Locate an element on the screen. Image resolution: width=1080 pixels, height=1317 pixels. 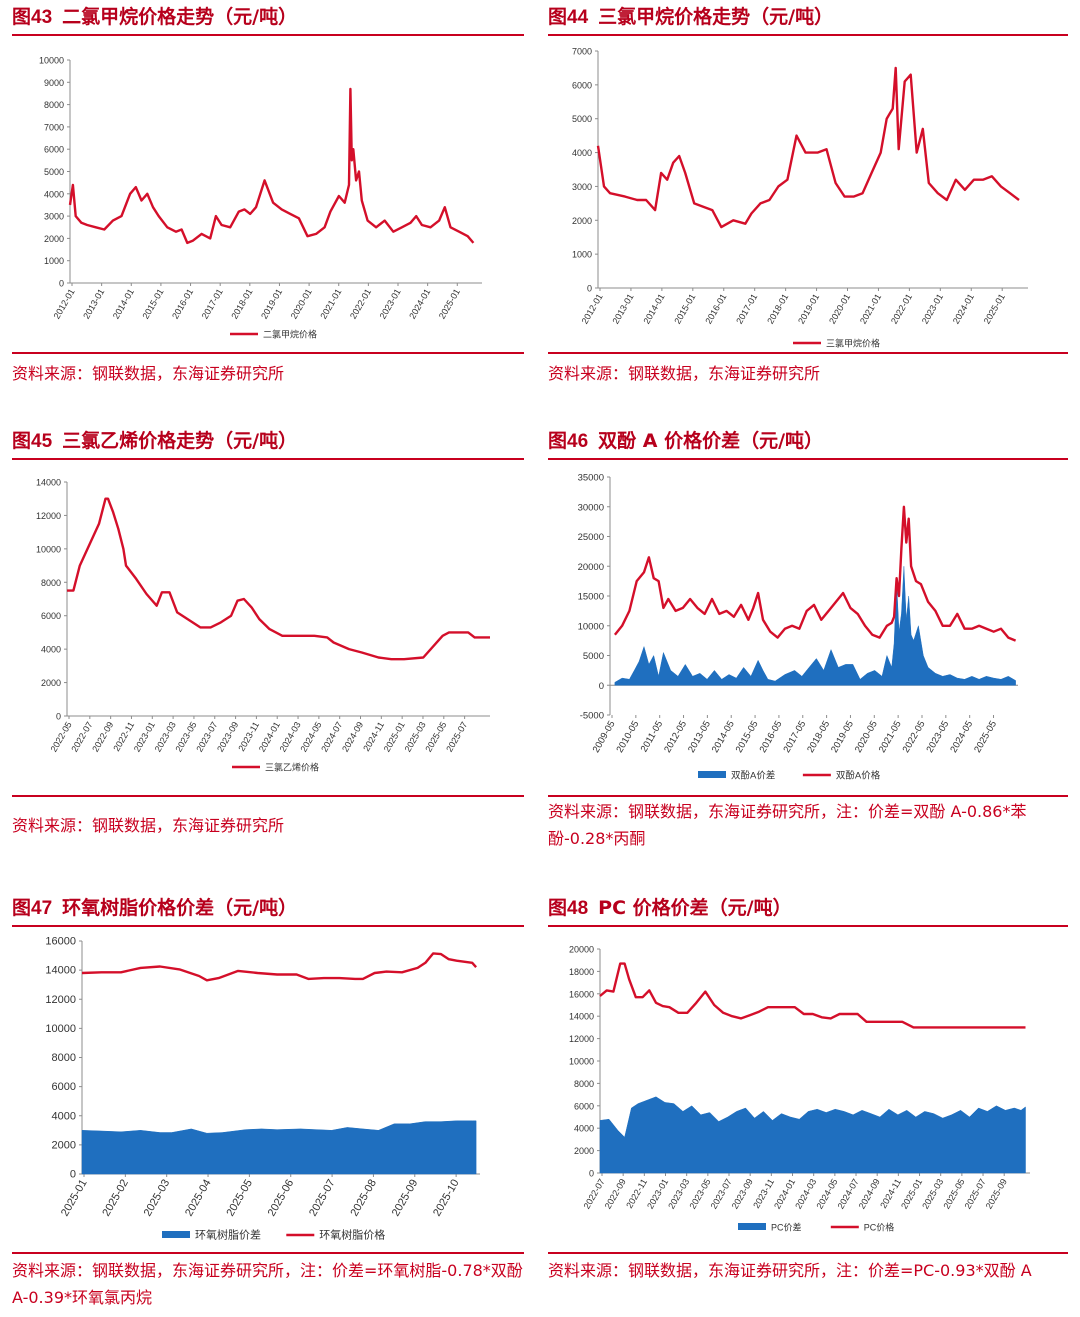
x-tick-label: 2020-01 is located at coordinates (301, 304).